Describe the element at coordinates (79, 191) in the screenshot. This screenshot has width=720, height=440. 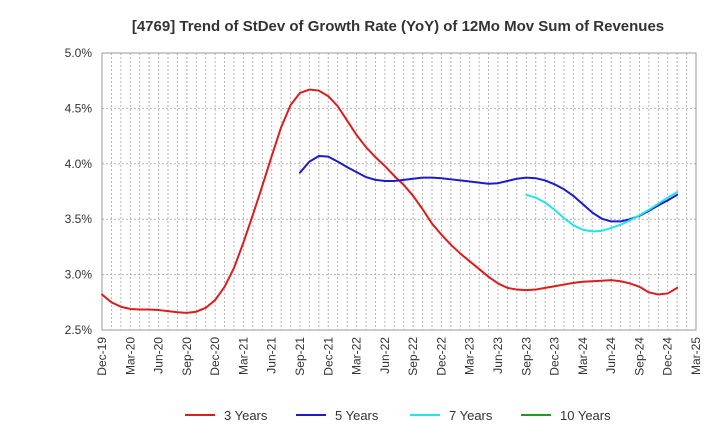
I see `y-axis: 2.5% 3.0% 3.5% 4.0% 4.5% 5.0%` at that location.